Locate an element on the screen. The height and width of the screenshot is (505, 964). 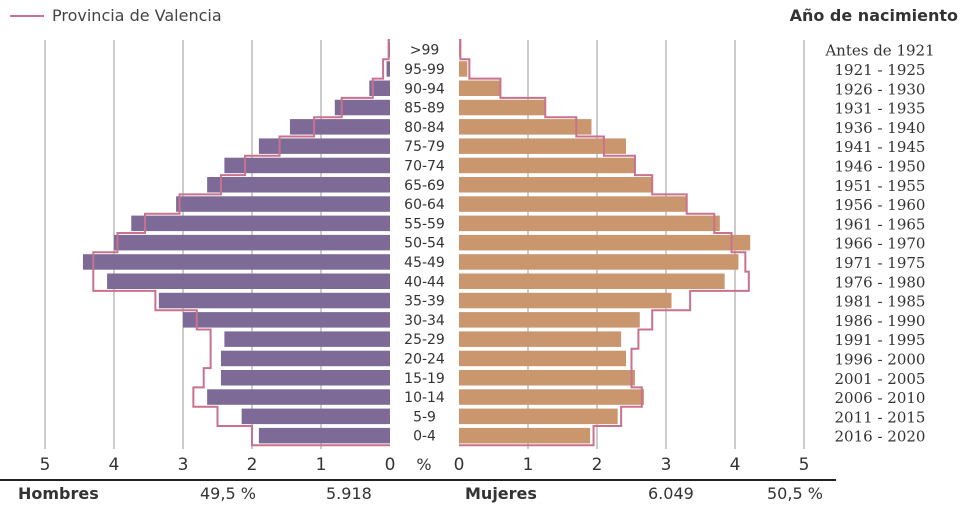
age-group-label: 40-44 is located at coordinates (424, 282).